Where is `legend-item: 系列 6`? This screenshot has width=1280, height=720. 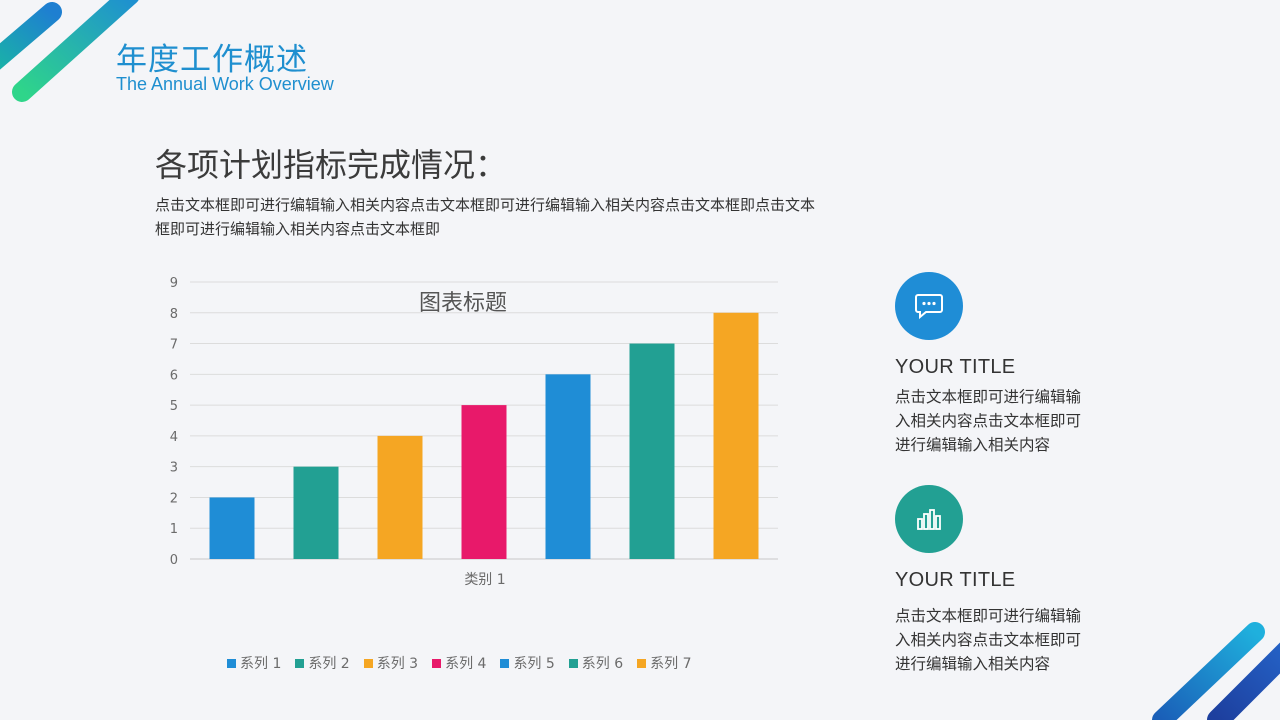
legend-item: 系列 6 is located at coordinates (596, 663).